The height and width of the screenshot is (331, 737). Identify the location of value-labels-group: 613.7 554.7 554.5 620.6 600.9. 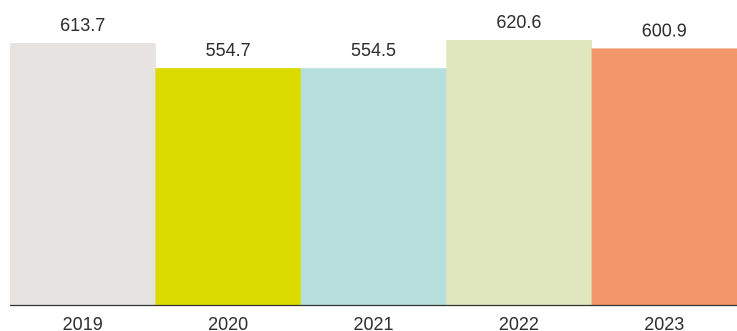
(373, 36).